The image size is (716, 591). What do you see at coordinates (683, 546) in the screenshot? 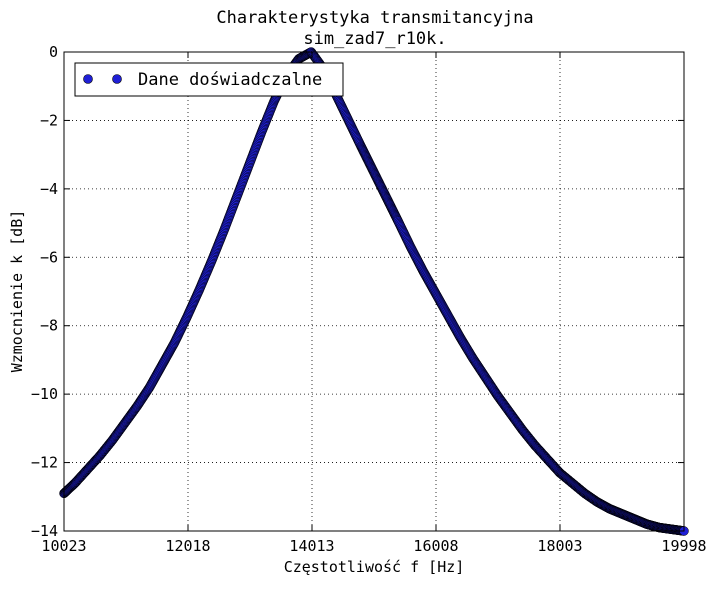
I see `x-tick-label: 19998` at bounding box center [683, 546].